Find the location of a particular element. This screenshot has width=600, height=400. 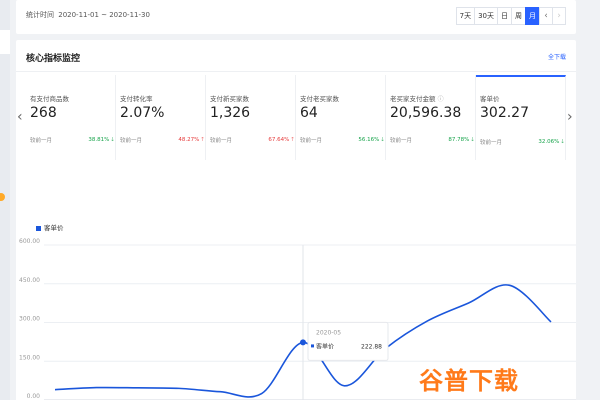

floating-dot is located at coordinates (2, 197).